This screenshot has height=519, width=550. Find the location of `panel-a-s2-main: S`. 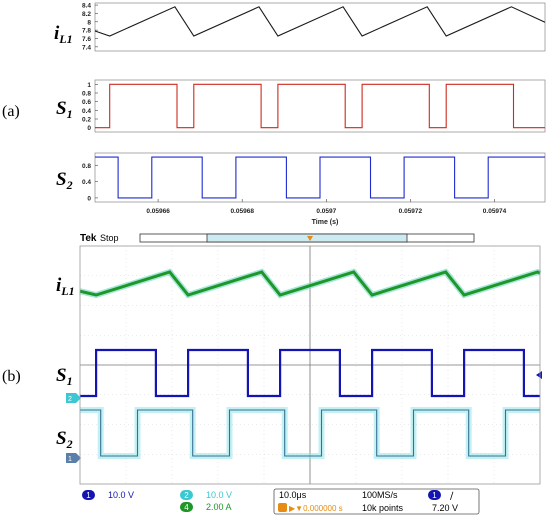

panel-a-s2-main: S is located at coordinates (61, 179).